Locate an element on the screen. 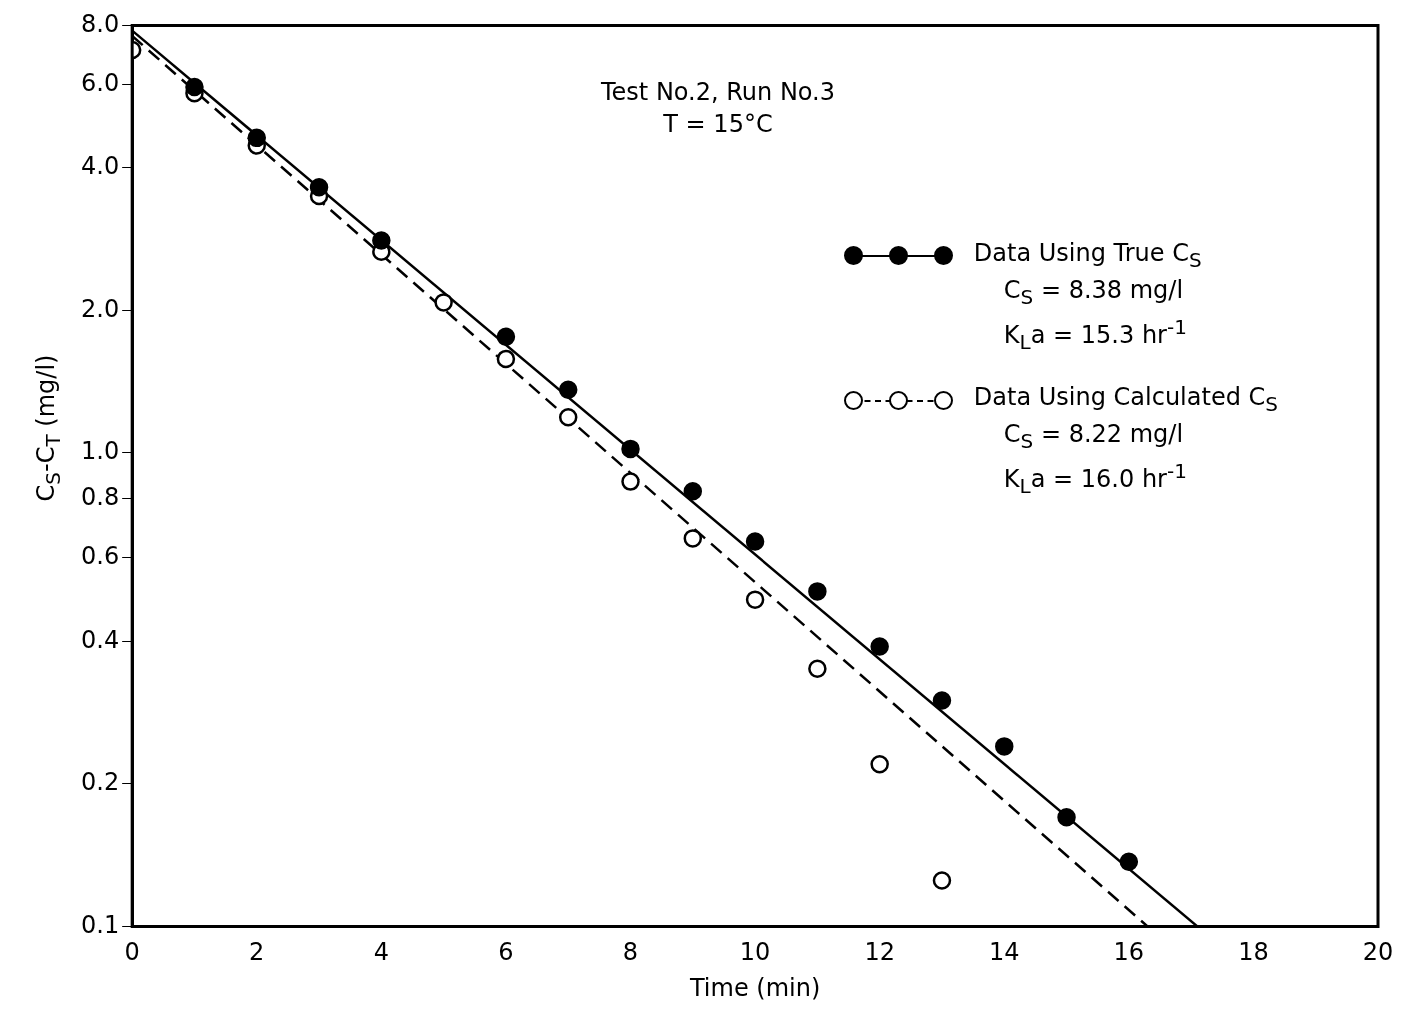 This screenshot has width=1412, height=1025. y-tick-label: 6.0 is located at coordinates (100, 82).